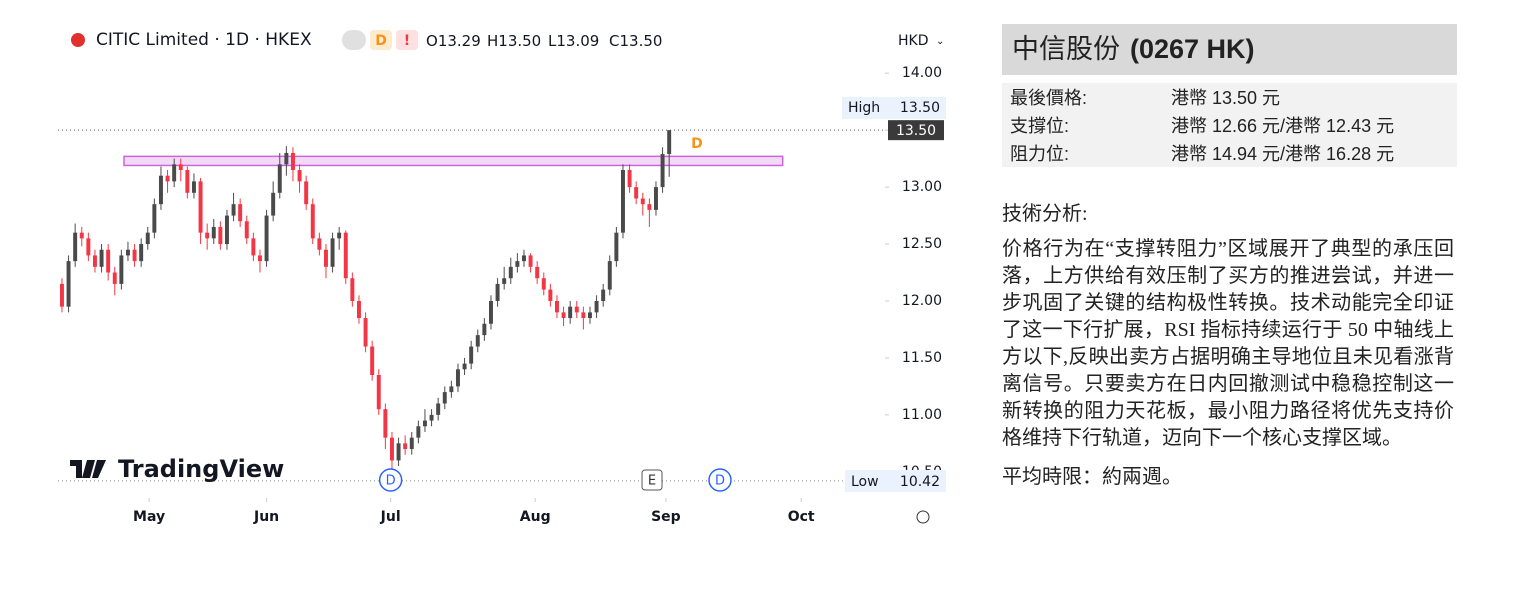  I want to click on y-tick-label: 14.00, so click(922, 73).